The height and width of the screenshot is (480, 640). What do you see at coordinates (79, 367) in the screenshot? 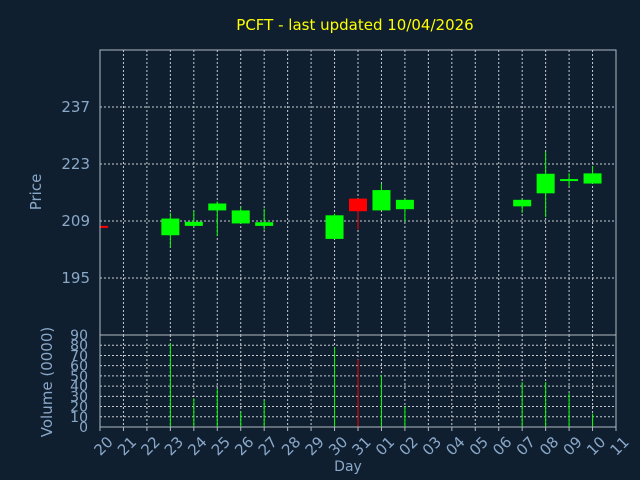
I see `volume-tick-label: 60` at bounding box center [79, 367].